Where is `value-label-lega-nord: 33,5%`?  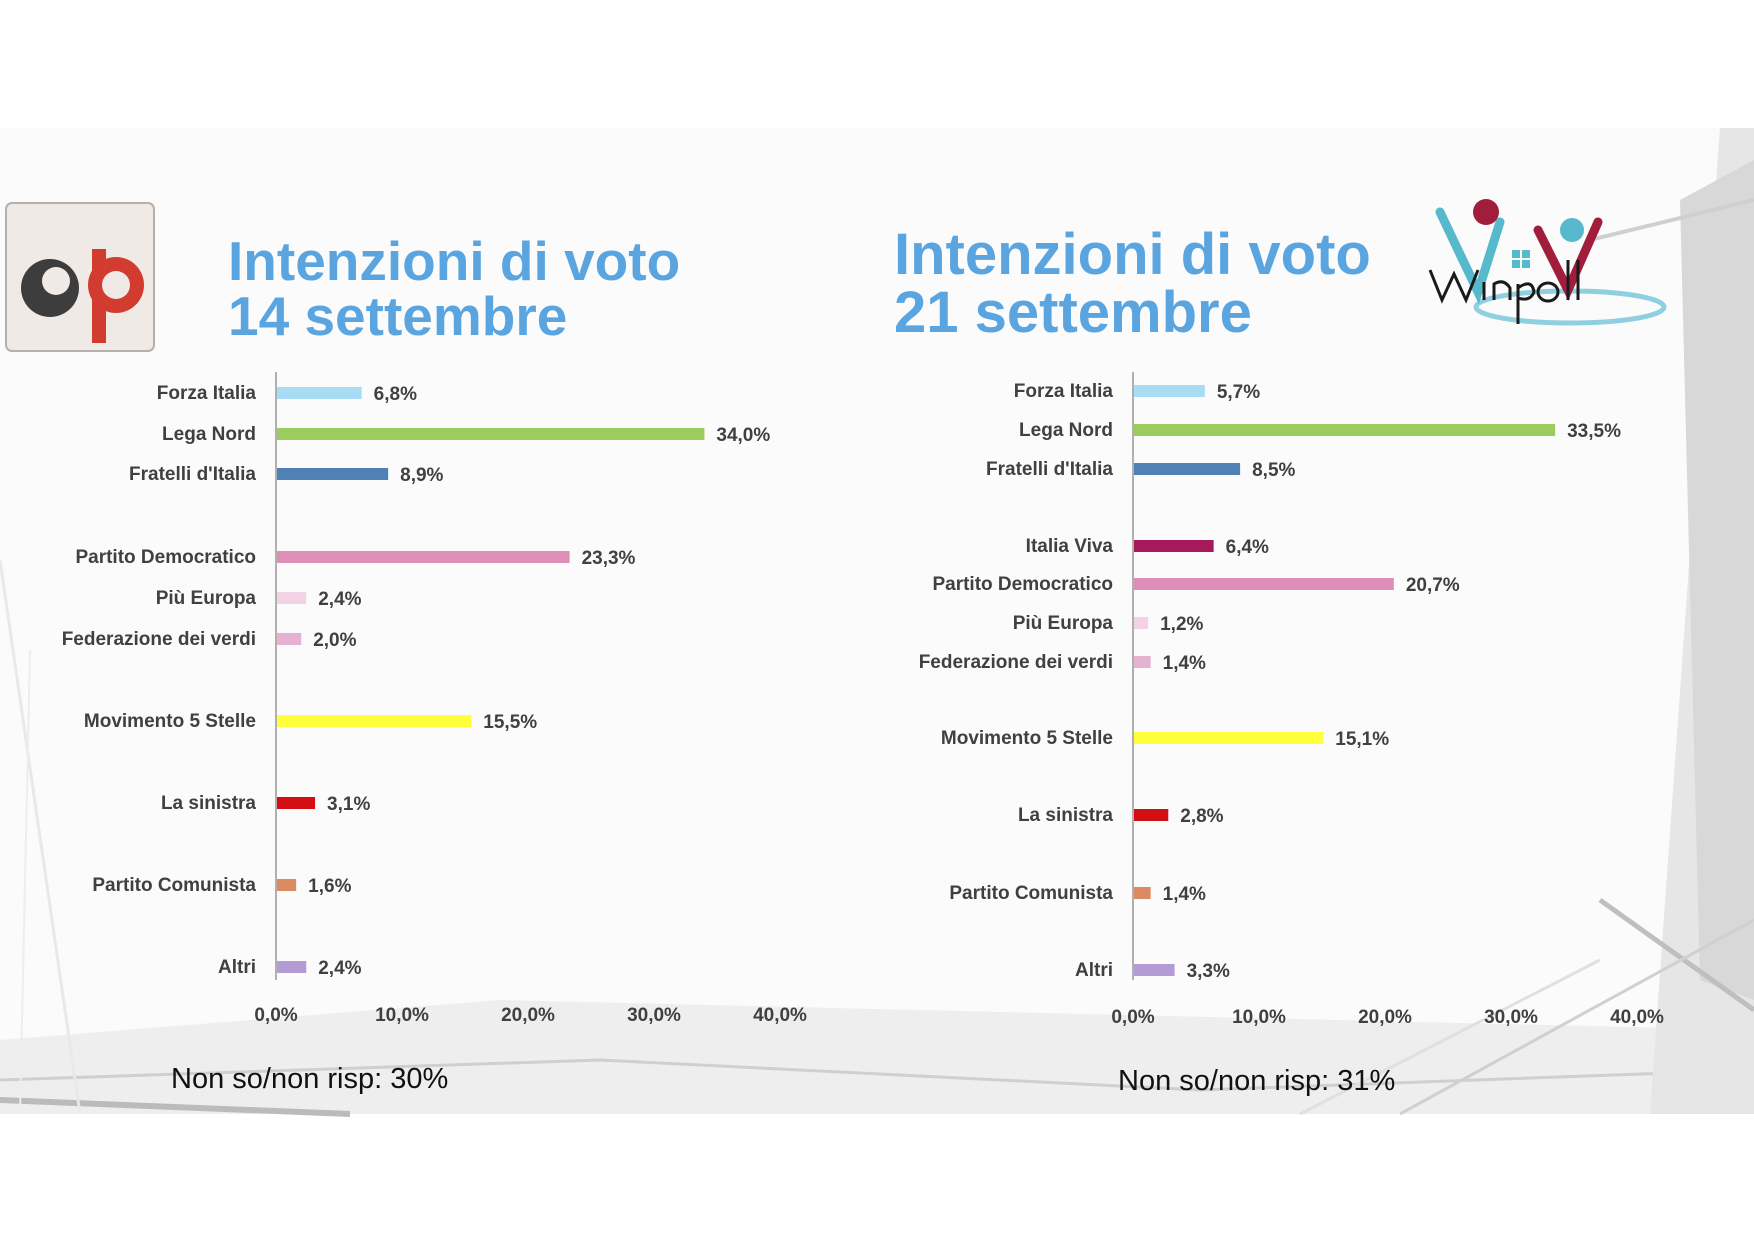
value-label-lega-nord: 33,5% is located at coordinates (1594, 431).